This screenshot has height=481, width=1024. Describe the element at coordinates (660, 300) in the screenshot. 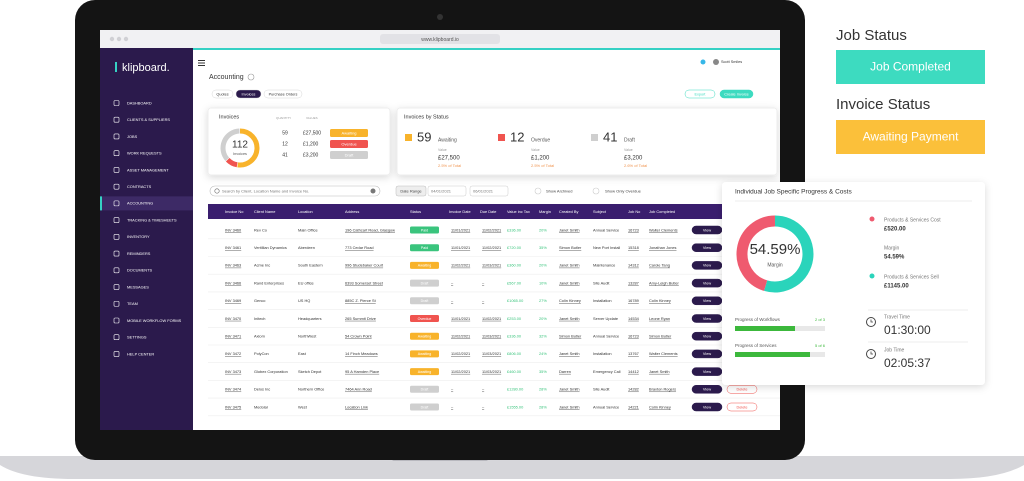

I see `table-cell: Colin Kinney` at that location.